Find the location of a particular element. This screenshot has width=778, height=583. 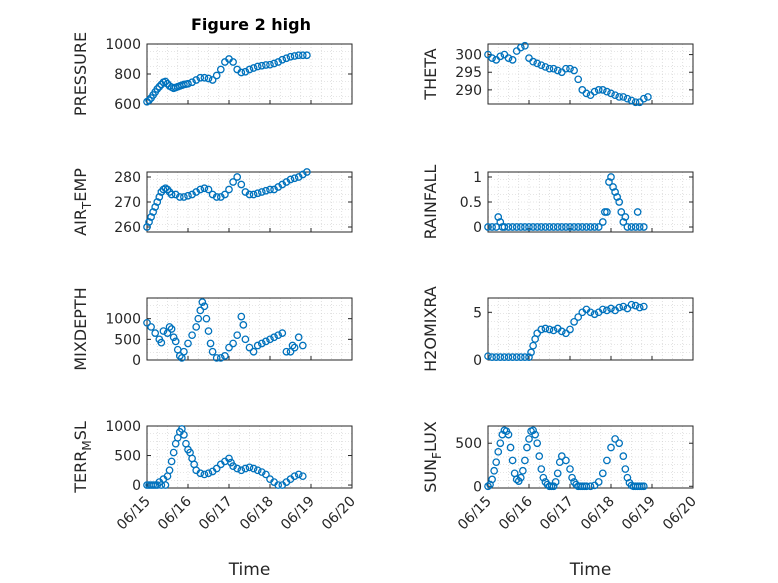

y-tick-label: 300 is located at coordinates (468, 56).